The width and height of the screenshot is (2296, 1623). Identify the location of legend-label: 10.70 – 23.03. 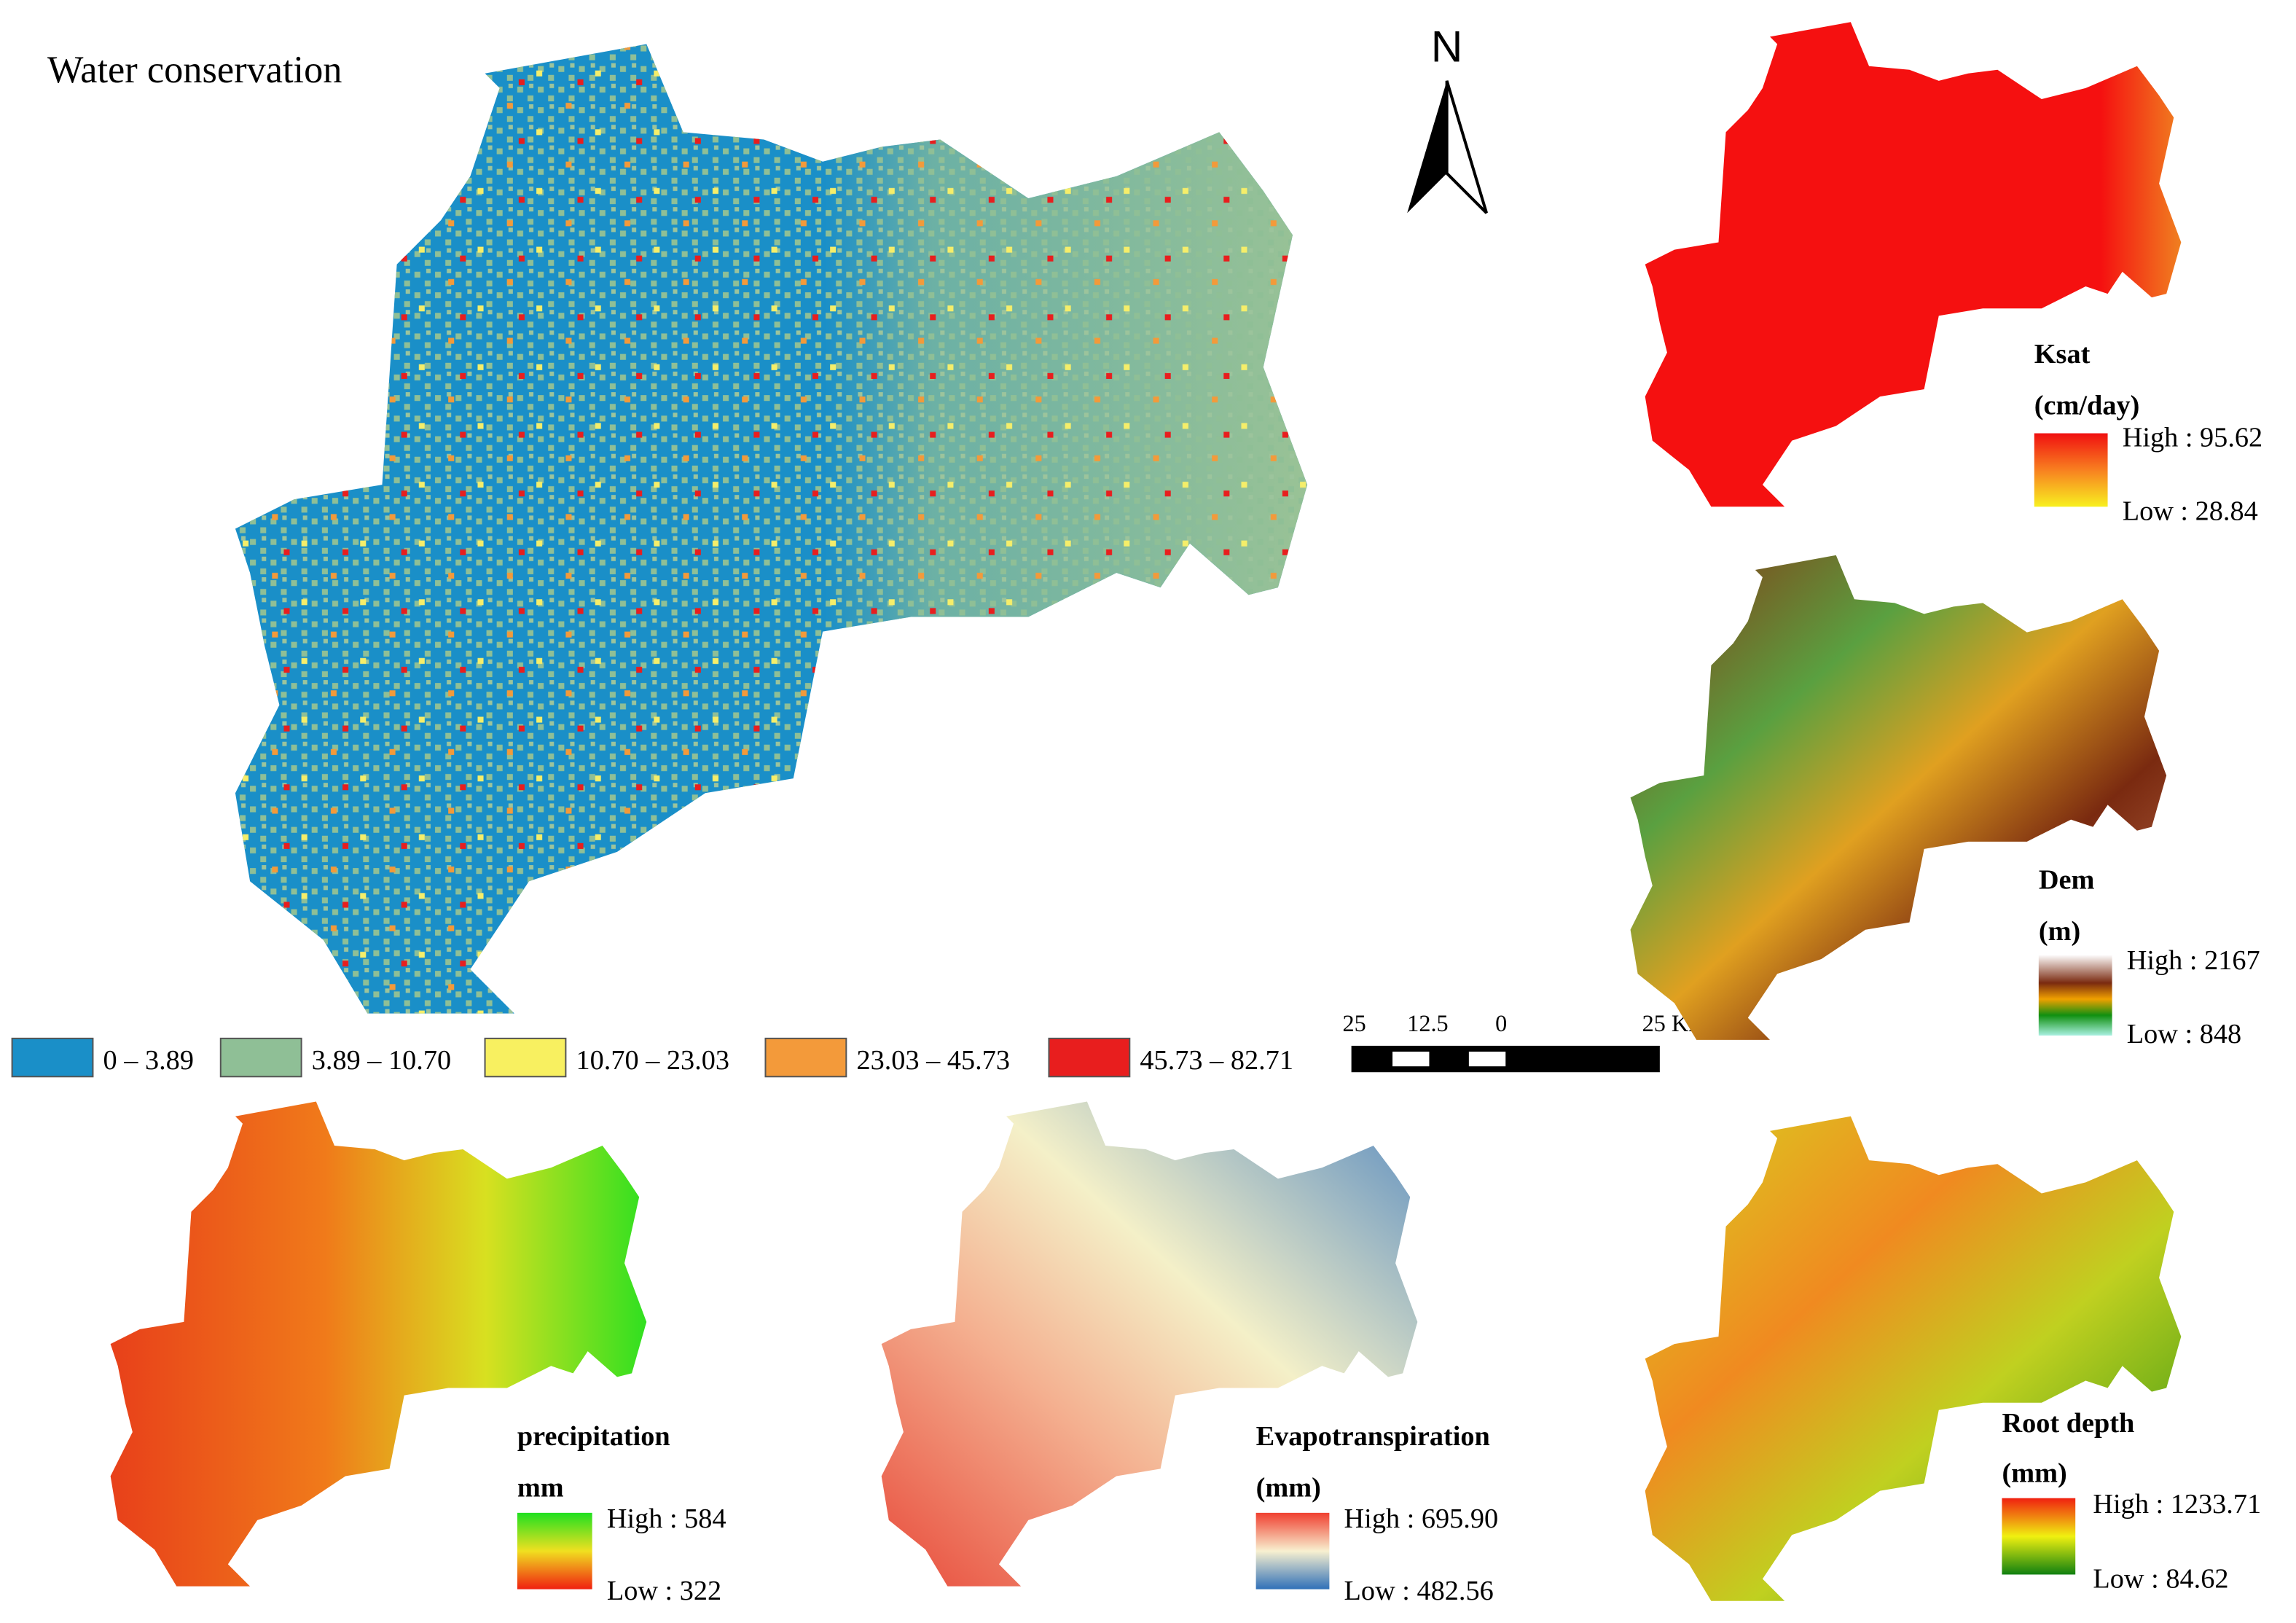
(653, 1060).